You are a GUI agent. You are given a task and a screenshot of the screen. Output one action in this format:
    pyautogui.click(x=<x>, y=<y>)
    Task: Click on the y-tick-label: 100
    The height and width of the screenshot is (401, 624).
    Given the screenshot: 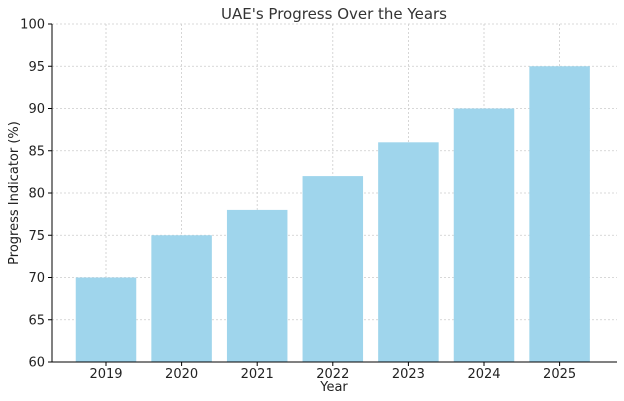 What is the action you would take?
    pyautogui.click(x=32, y=25)
    